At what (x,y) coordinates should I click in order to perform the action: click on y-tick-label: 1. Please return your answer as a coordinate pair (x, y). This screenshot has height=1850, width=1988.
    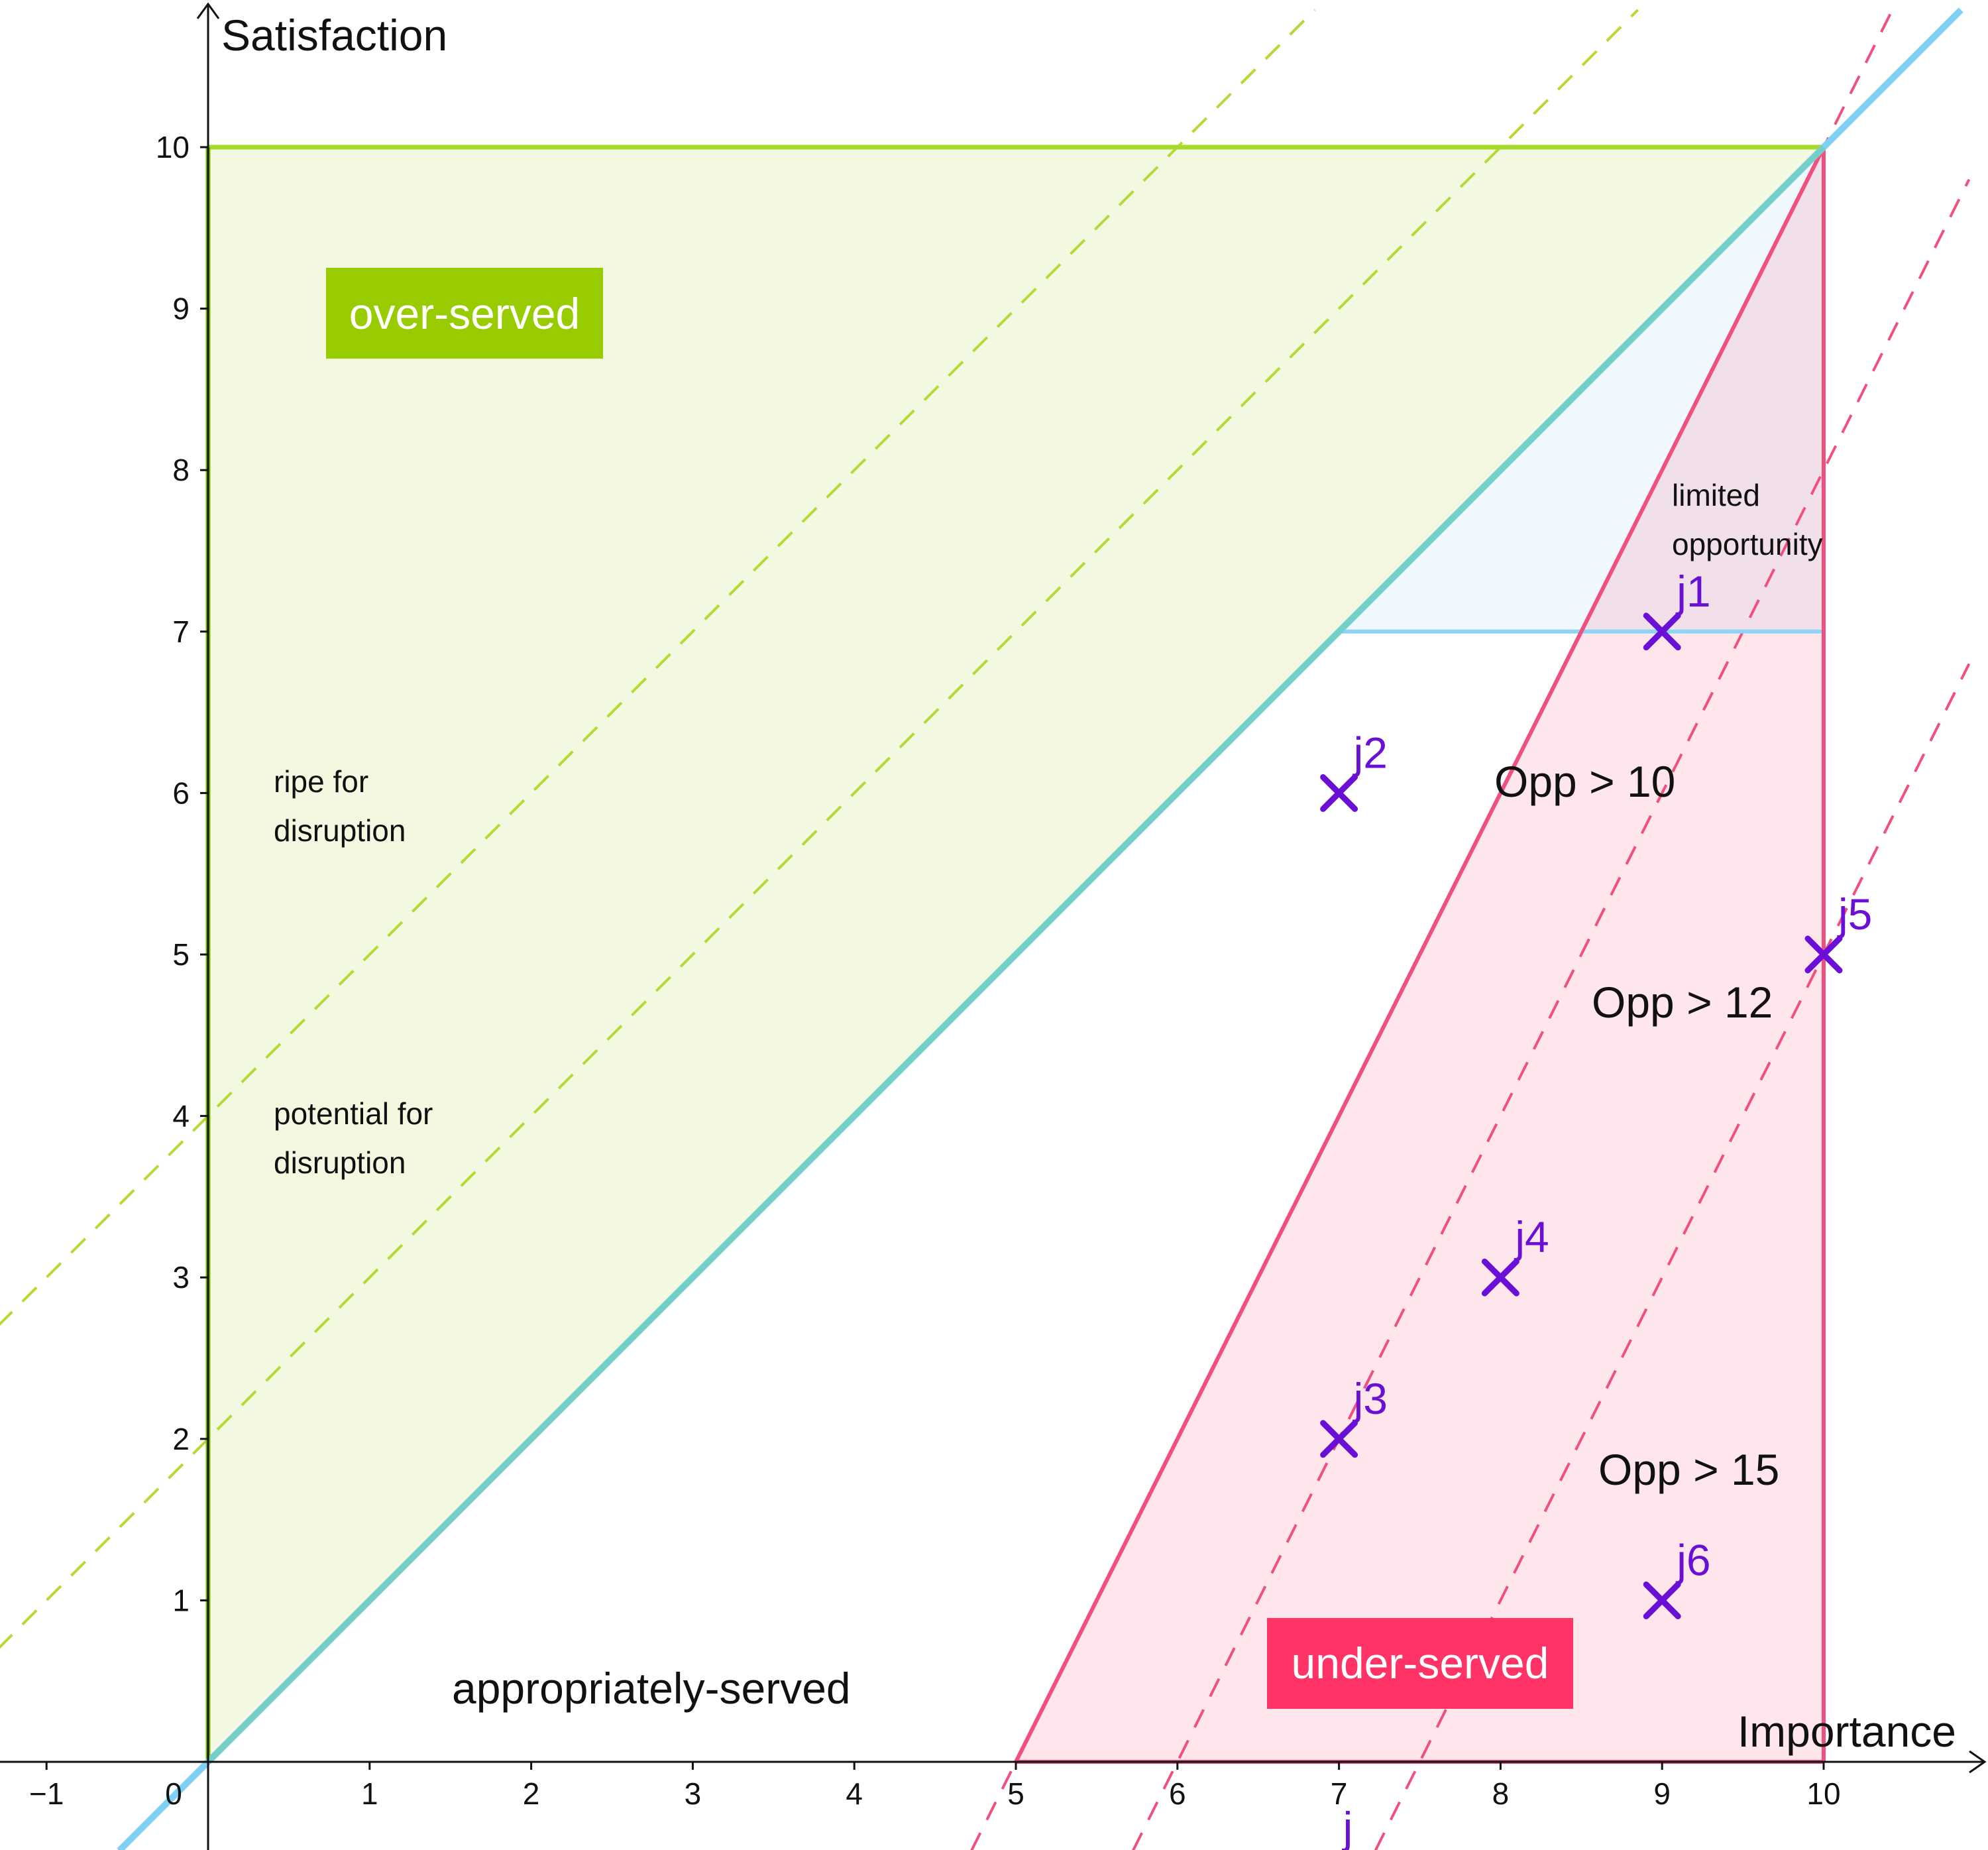
    Looking at the image, I should click on (181, 1600).